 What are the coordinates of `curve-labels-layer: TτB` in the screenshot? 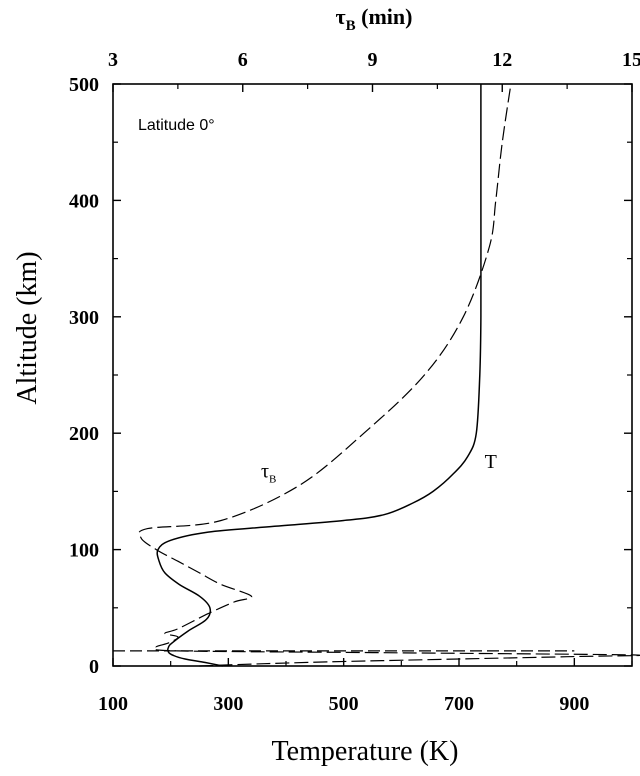 It's located at (379, 468).